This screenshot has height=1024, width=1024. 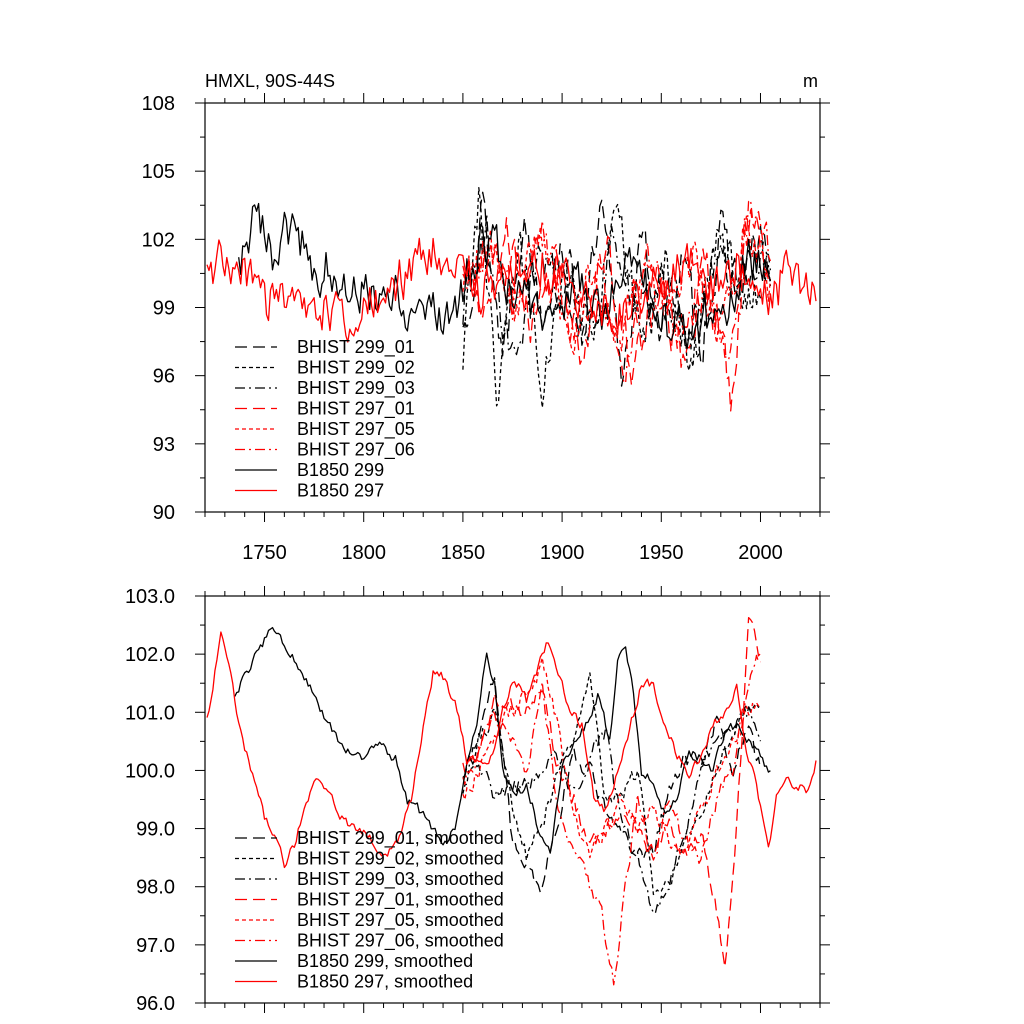 I want to click on y-tick-label: 96, so click(x=164, y=377).